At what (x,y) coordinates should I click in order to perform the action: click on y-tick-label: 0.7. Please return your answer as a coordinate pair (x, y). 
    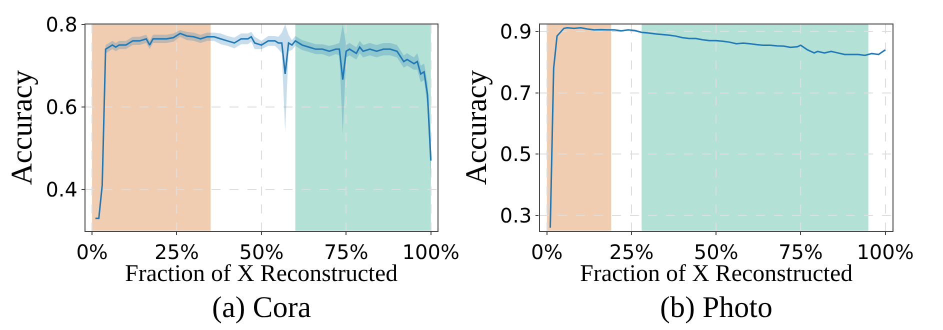
    Looking at the image, I should click on (516, 92).